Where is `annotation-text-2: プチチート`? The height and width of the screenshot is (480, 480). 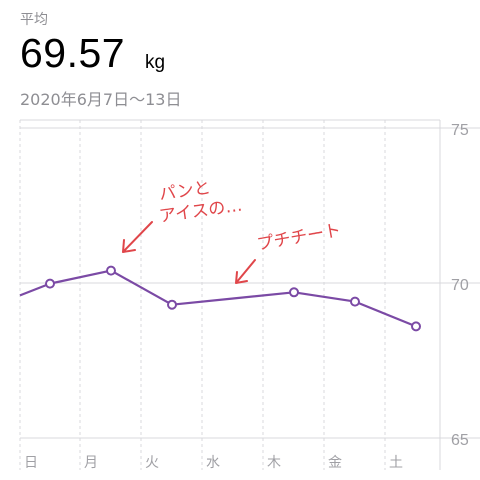 annotation-text-2: プチチート is located at coordinates (298, 237).